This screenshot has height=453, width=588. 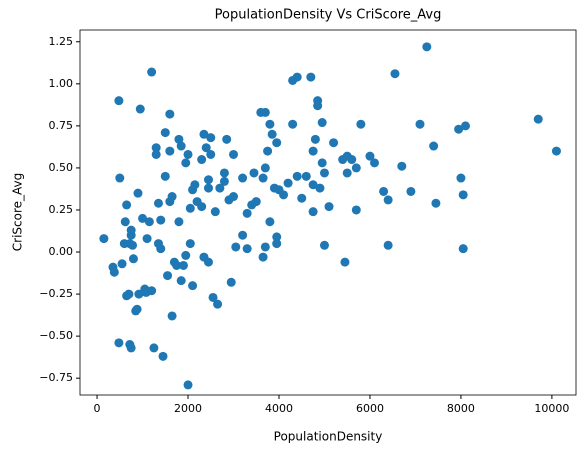 What do you see at coordinates (61, 209) in the screenshot?
I see `y-tick-label: 0.25` at bounding box center [61, 209].